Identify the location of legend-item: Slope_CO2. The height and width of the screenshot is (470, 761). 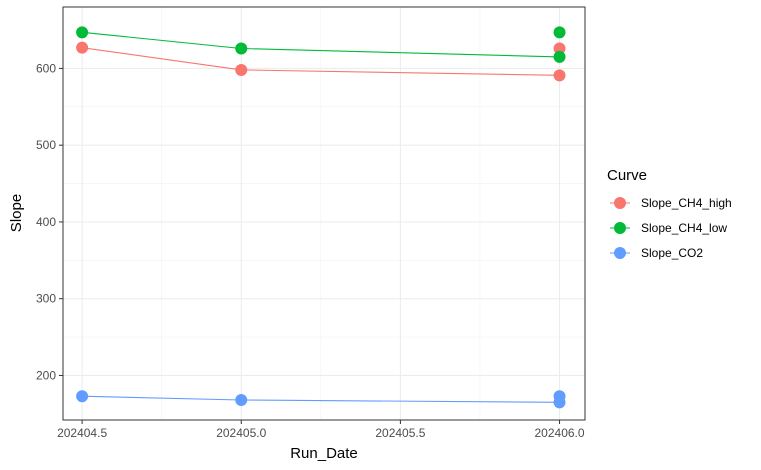
(656, 253).